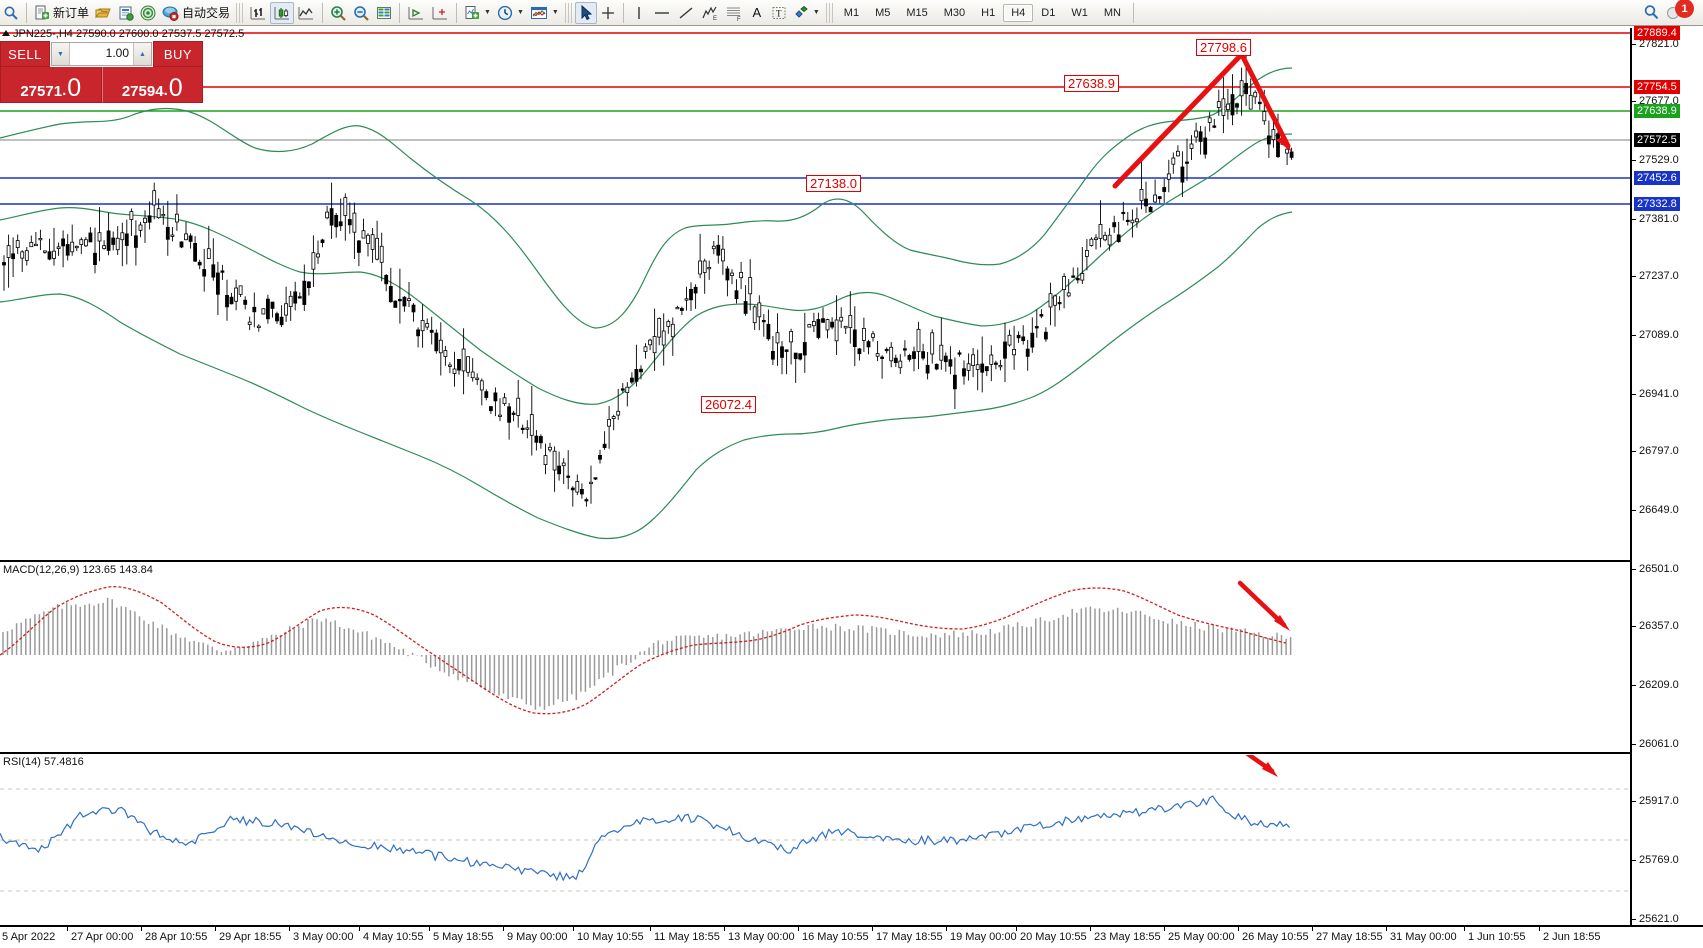 The width and height of the screenshot is (1703, 948). I want to click on timeframe-h4: H4, so click(1018, 12).